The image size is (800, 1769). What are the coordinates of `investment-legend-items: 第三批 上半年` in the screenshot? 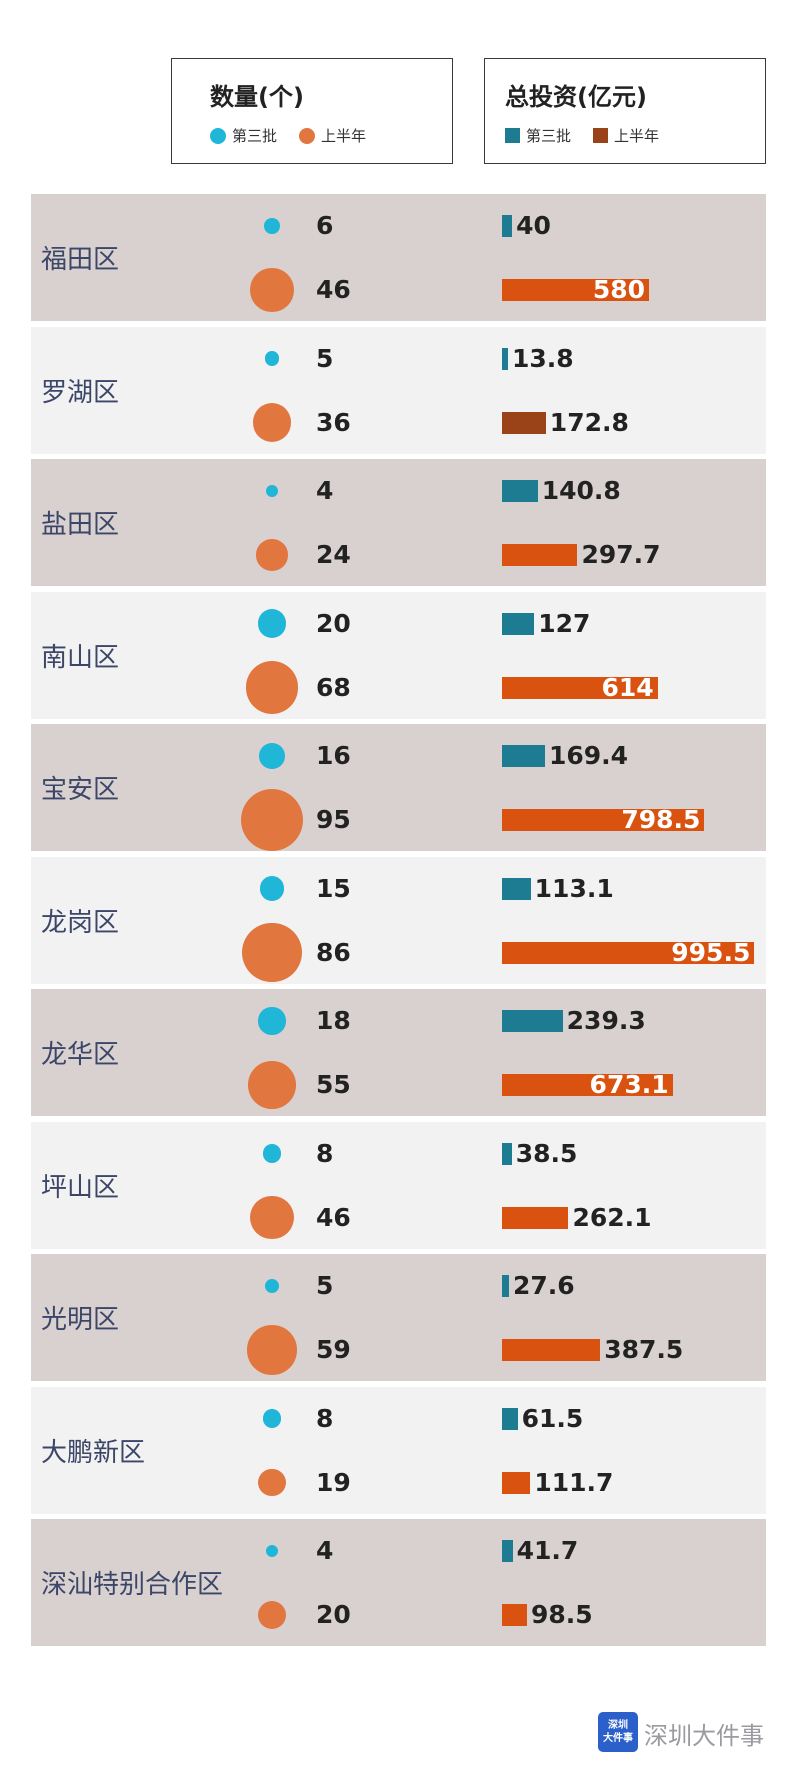 It's located at (582, 135).